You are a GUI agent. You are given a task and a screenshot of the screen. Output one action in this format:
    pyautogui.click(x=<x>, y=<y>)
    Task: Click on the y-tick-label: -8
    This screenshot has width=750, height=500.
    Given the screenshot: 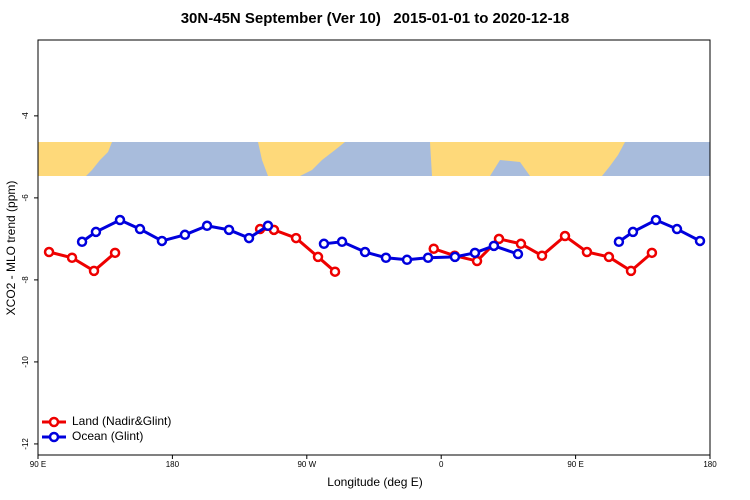 What is the action you would take?
    pyautogui.click(x=25, y=280)
    